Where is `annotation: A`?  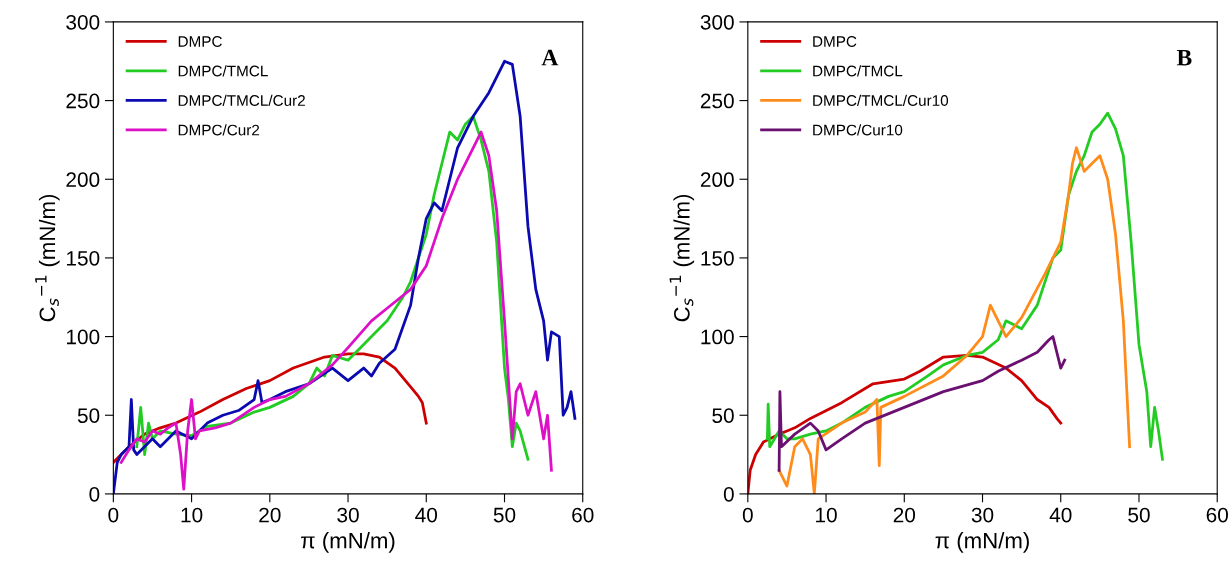 annotation: A is located at coordinates (550, 57).